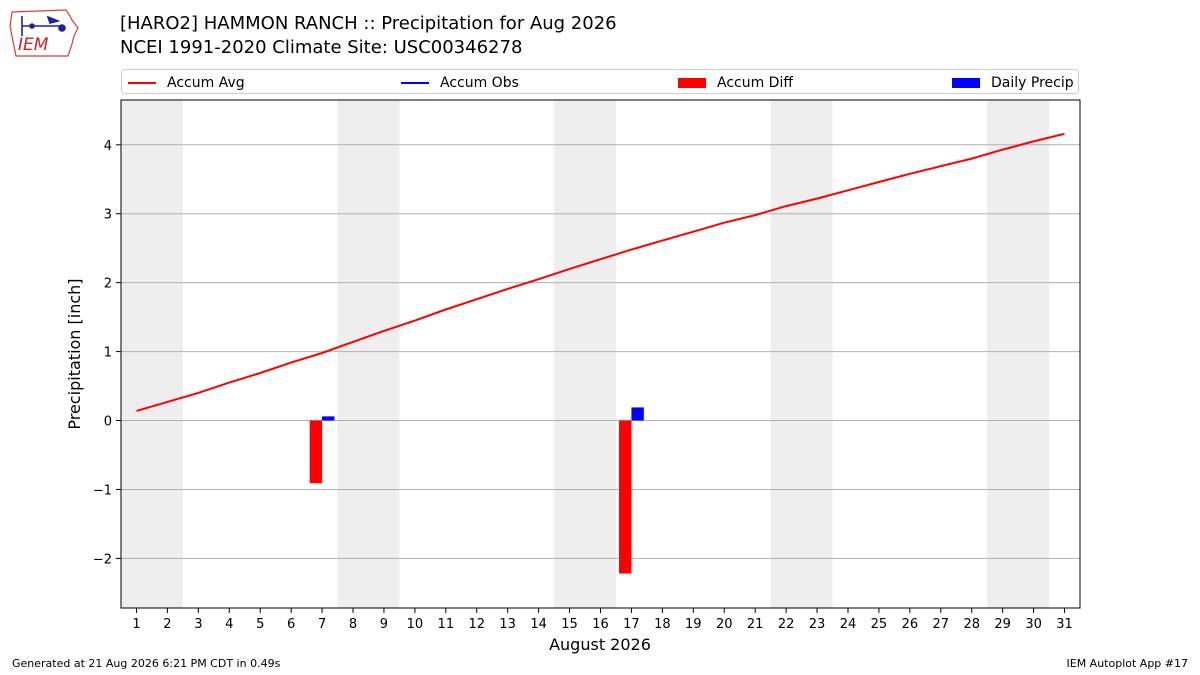  I want to click on footer-app: IEM Autoplot App #17, so click(1127, 663).